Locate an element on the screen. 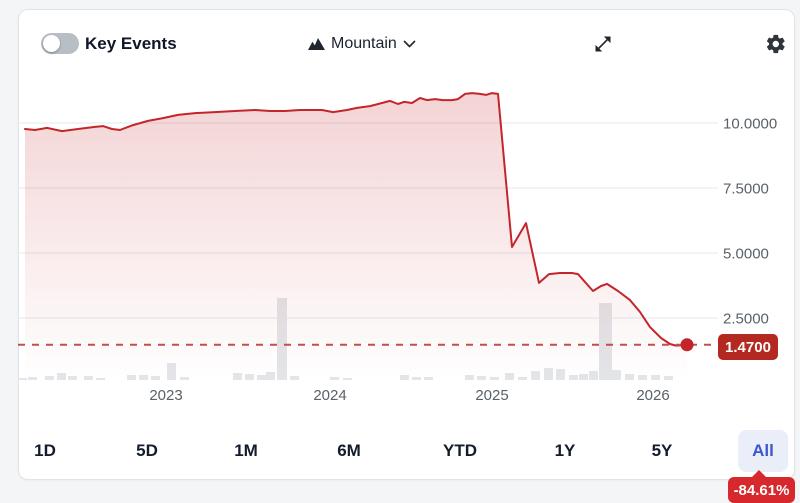  range-button-ytd: YTD is located at coordinates (460, 451).